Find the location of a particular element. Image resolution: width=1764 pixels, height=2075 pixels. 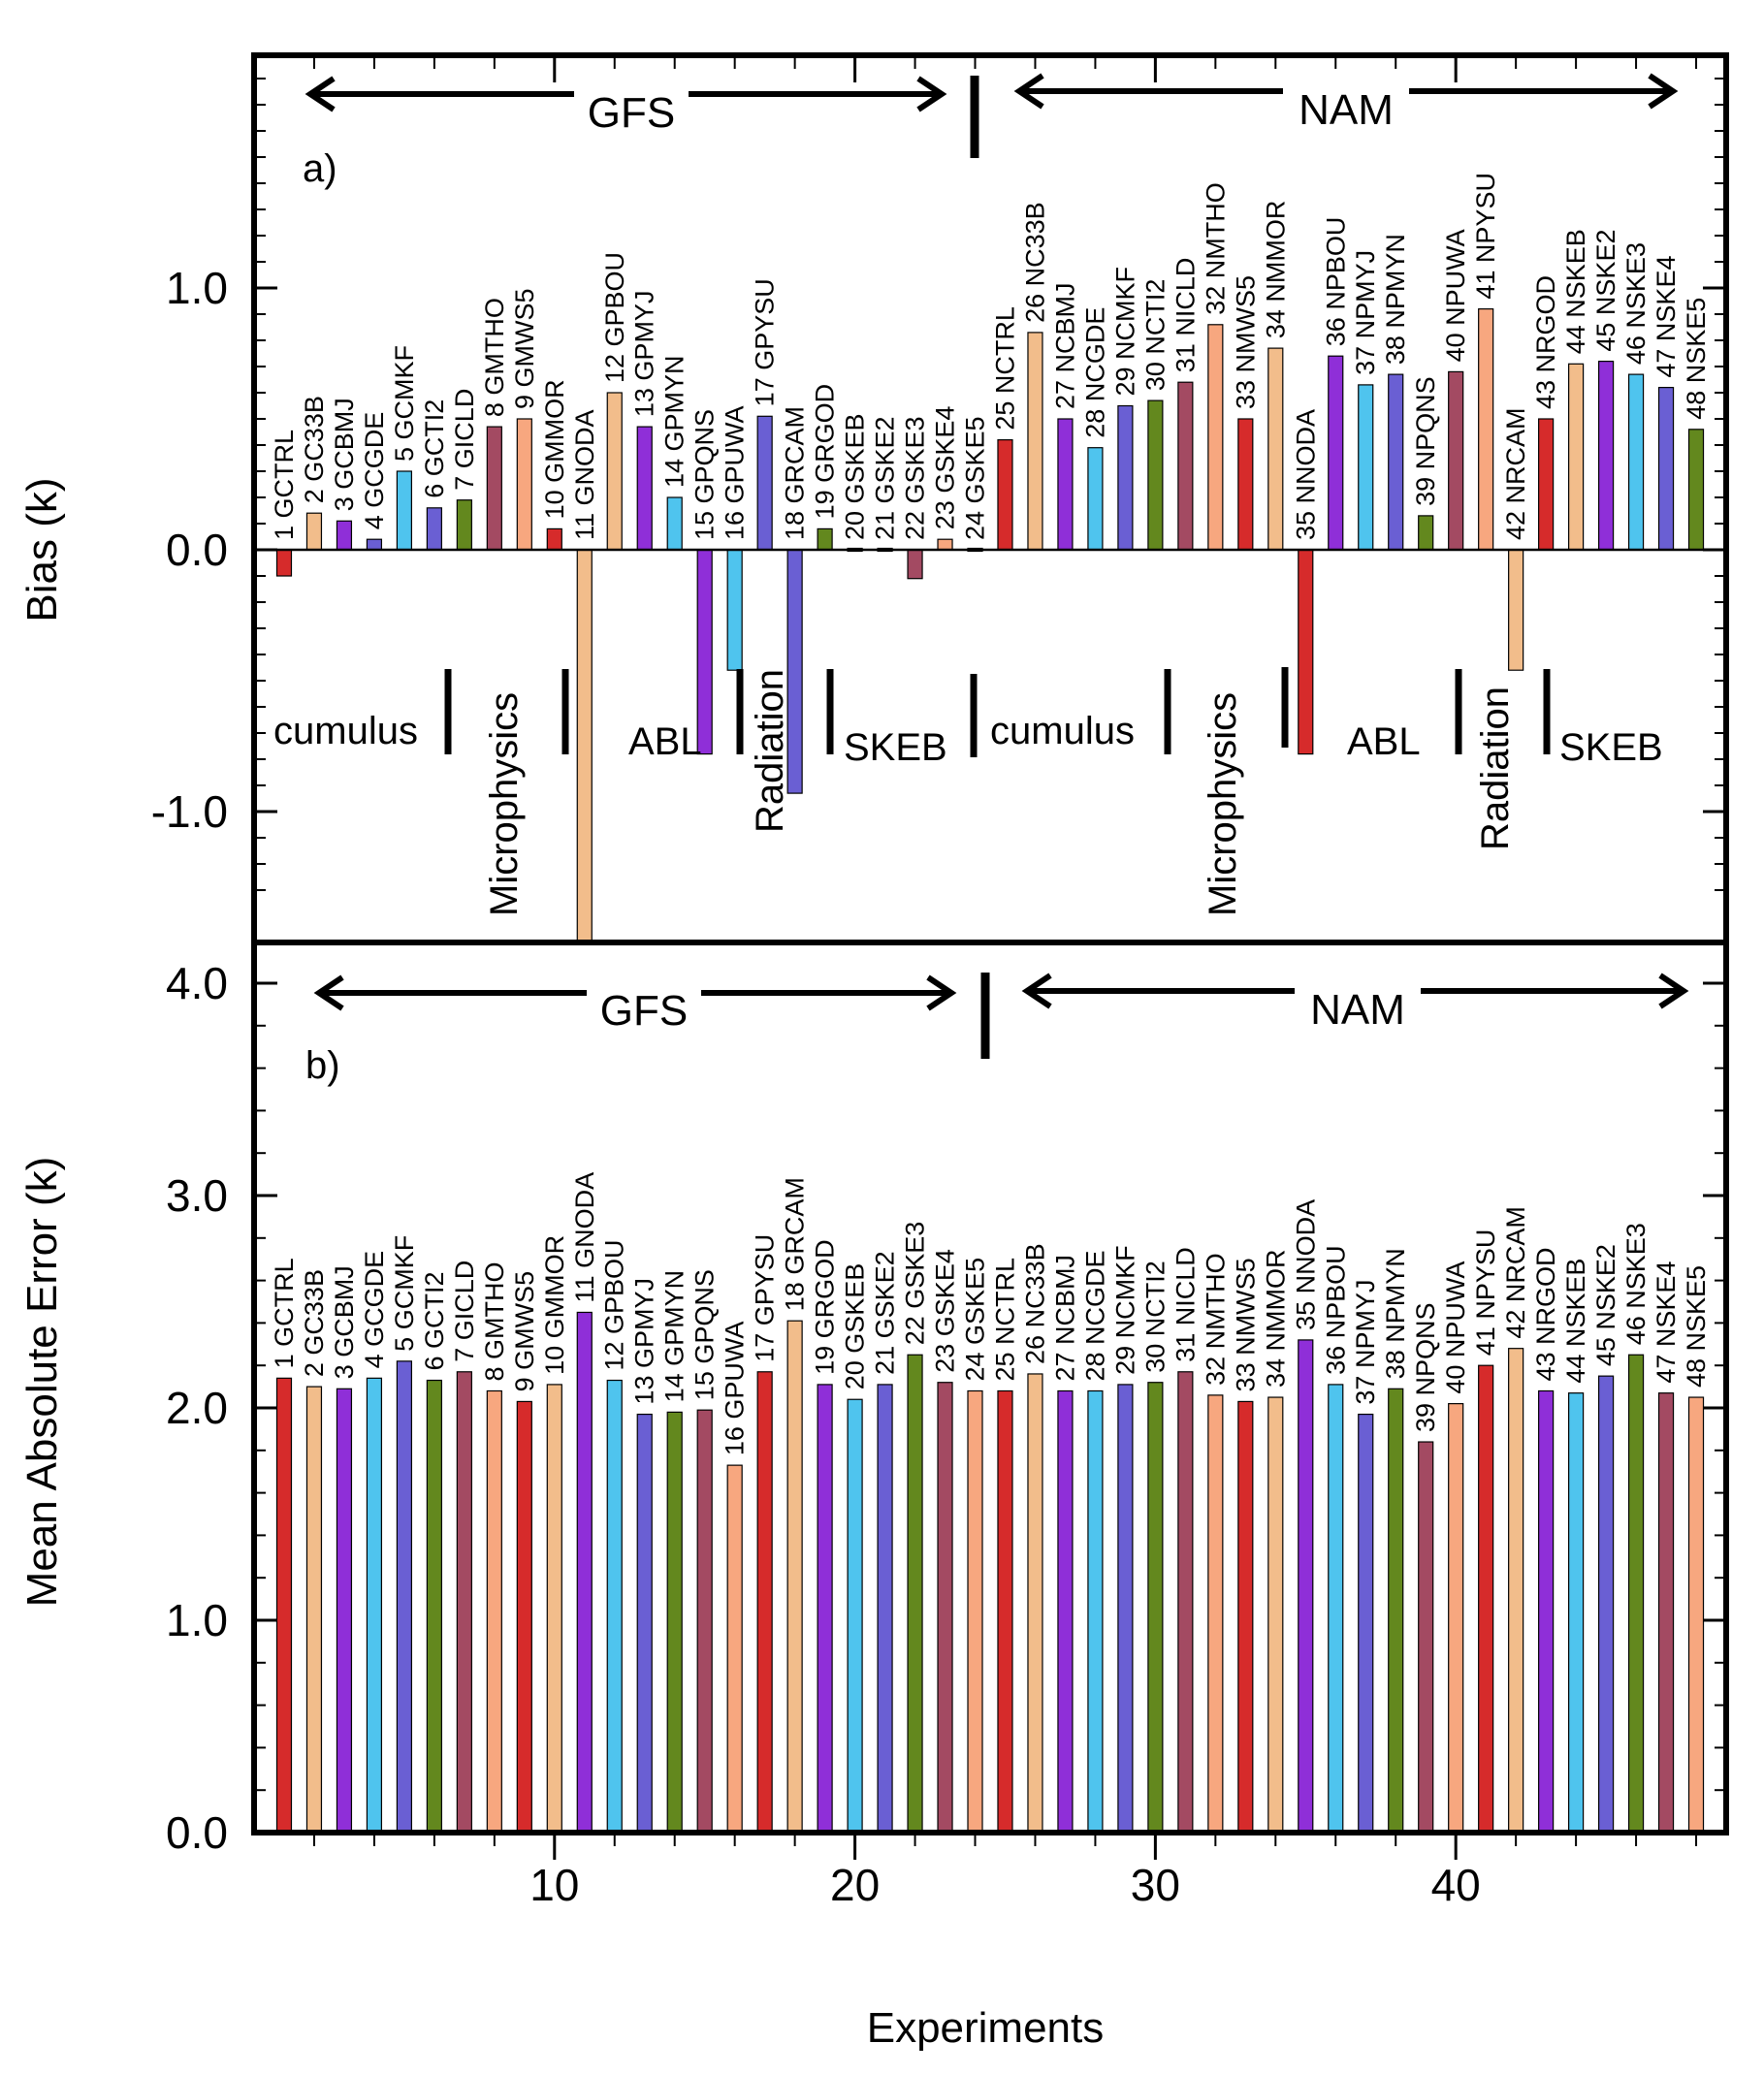

nam-label-bg is located at coordinates (1358, 993).